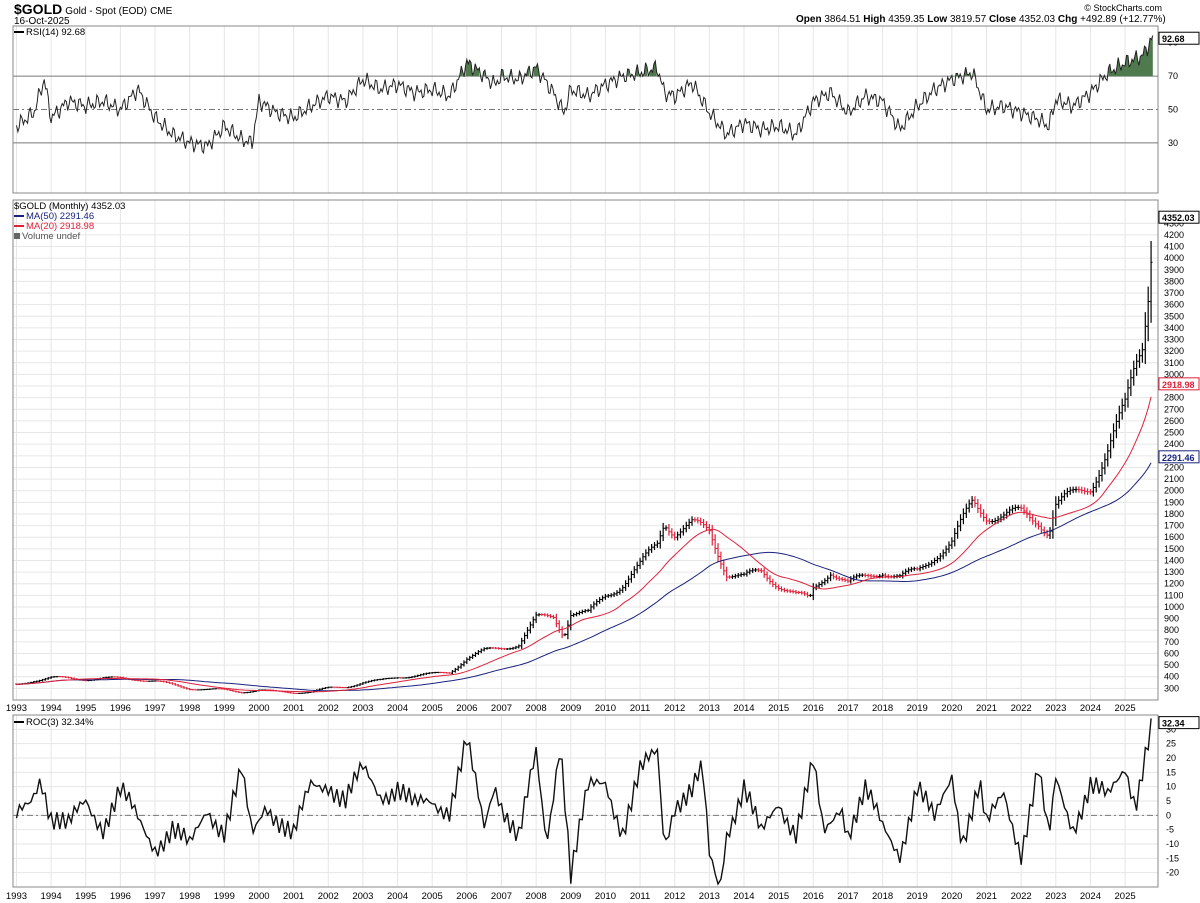 This screenshot has height=903, width=1200. Describe the element at coordinates (328, 896) in the screenshot. I see `x-bot-tick-2002: 2002` at that location.